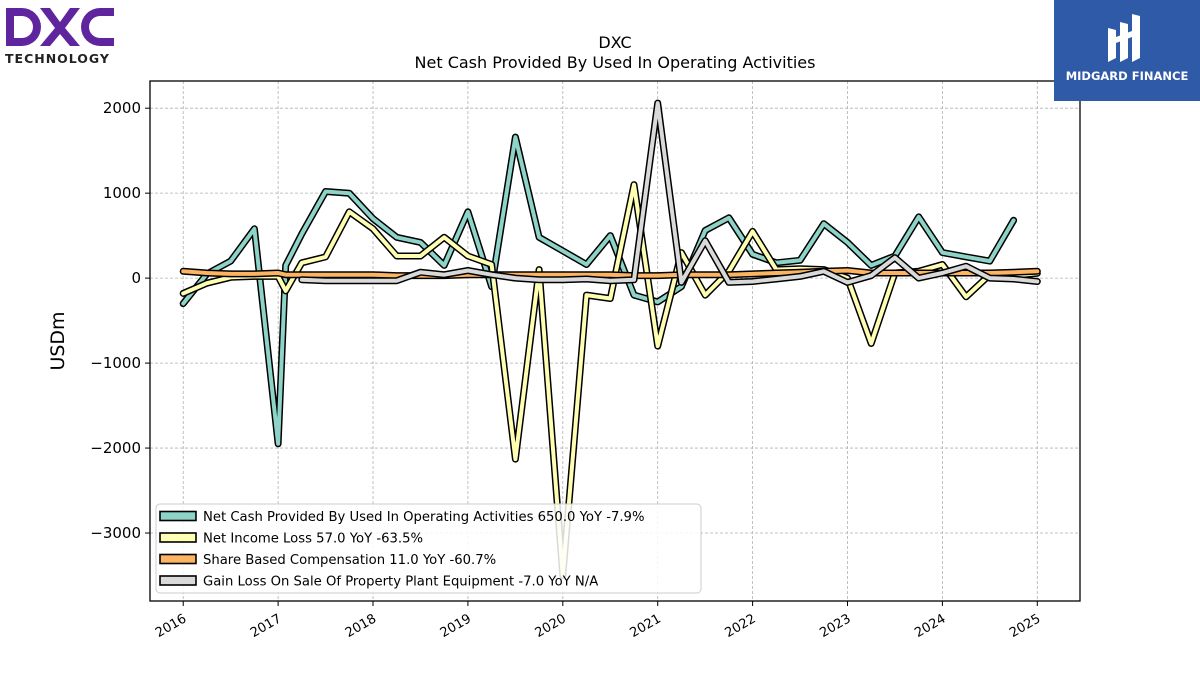  I want to click on x-tick-label: 2024, so click(930, 626).